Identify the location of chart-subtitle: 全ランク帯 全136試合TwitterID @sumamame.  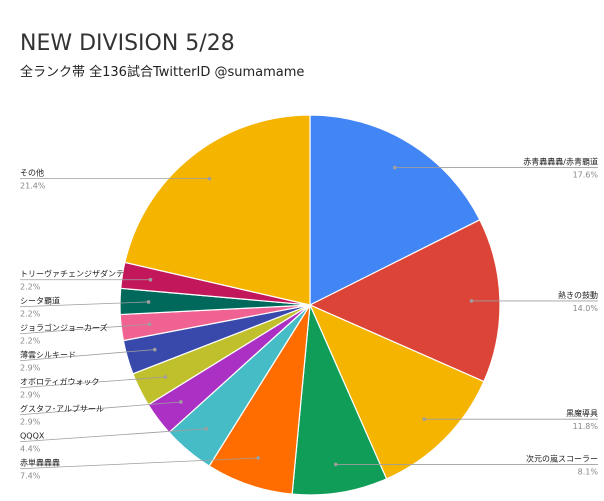
(162, 72).